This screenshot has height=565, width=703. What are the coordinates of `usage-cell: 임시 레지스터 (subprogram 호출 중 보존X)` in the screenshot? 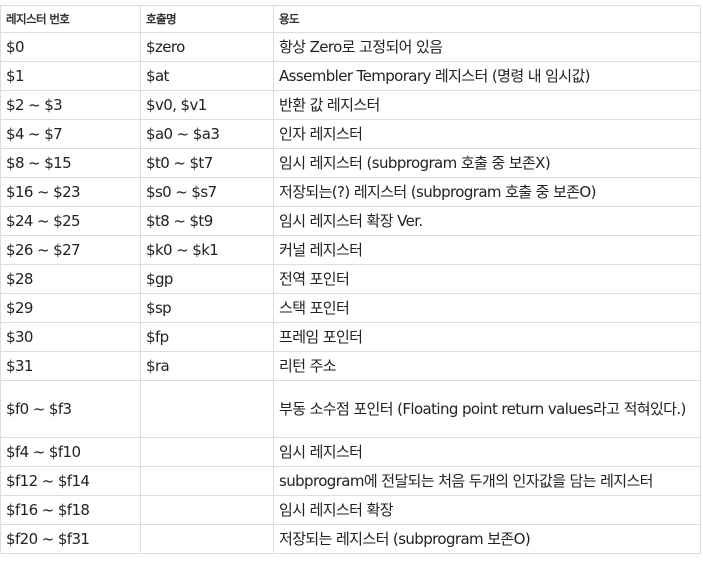 It's located at (487, 163).